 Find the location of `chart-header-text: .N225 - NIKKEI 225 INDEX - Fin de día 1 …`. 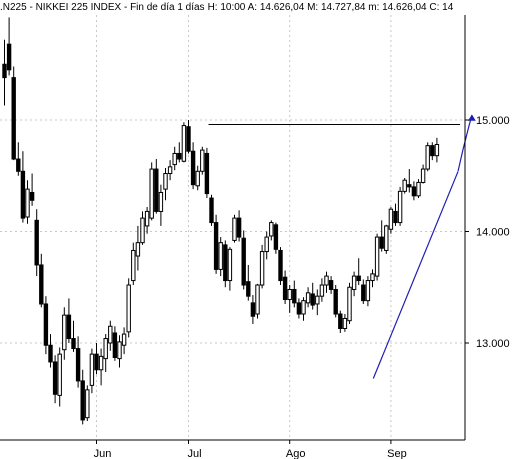

chart-header-text: .N225 - NIKKEI 225 INDEX - Fin de día 1 … is located at coordinates (227, 7).